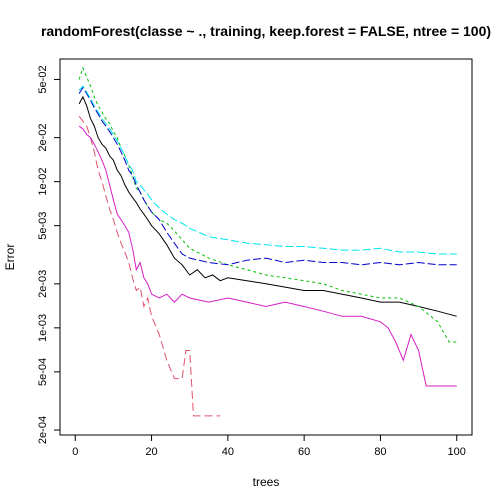 The width and height of the screenshot is (504, 504). Describe the element at coordinates (43, 328) in the screenshot. I see `y-tick-label: 1e-03` at that location.